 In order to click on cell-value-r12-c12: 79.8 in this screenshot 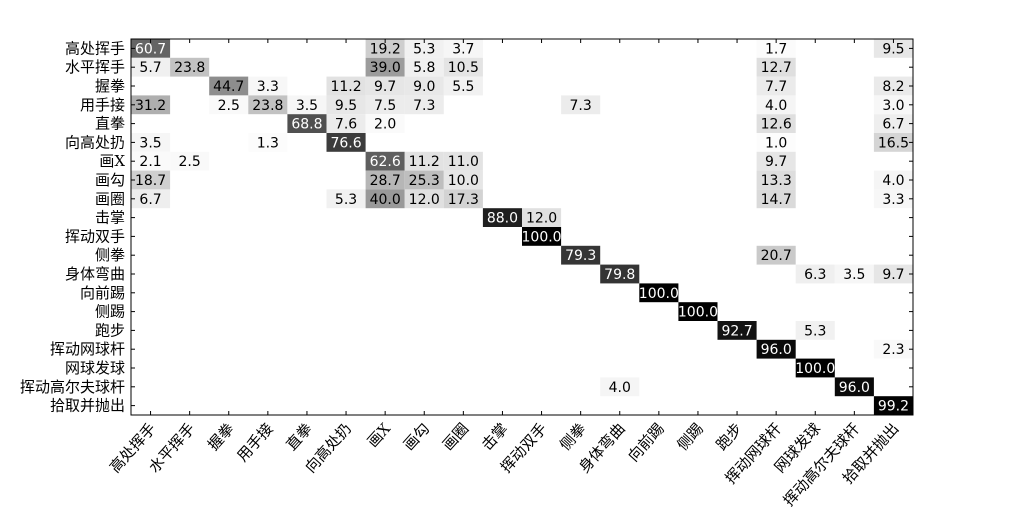, I will do `click(619, 275)`.